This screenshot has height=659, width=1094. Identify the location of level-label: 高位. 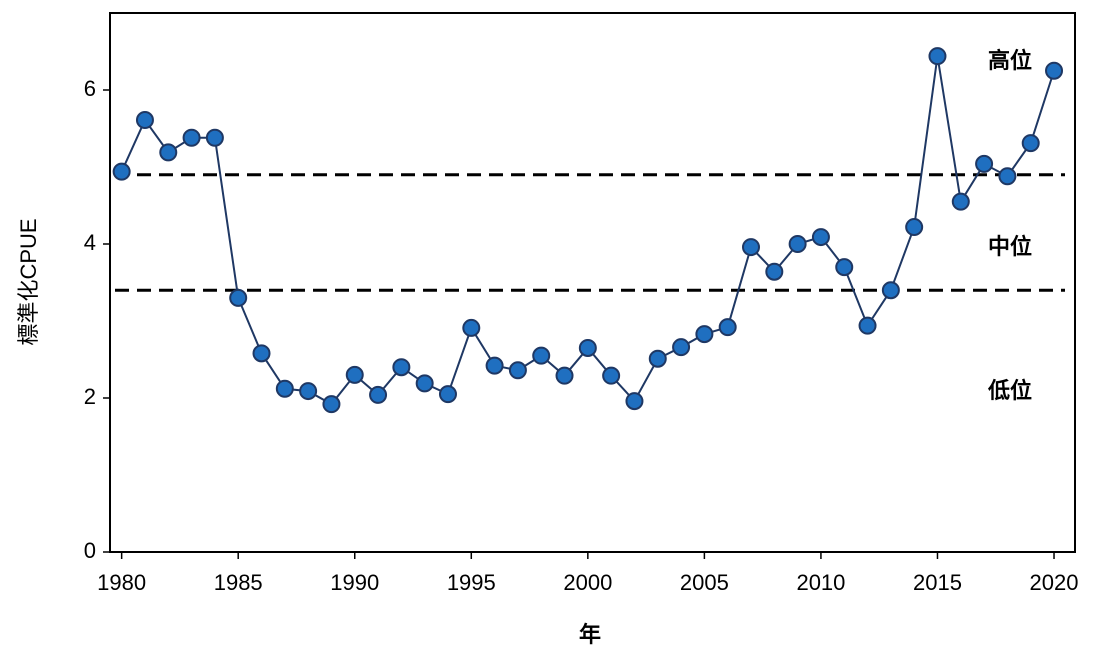
(1010, 61).